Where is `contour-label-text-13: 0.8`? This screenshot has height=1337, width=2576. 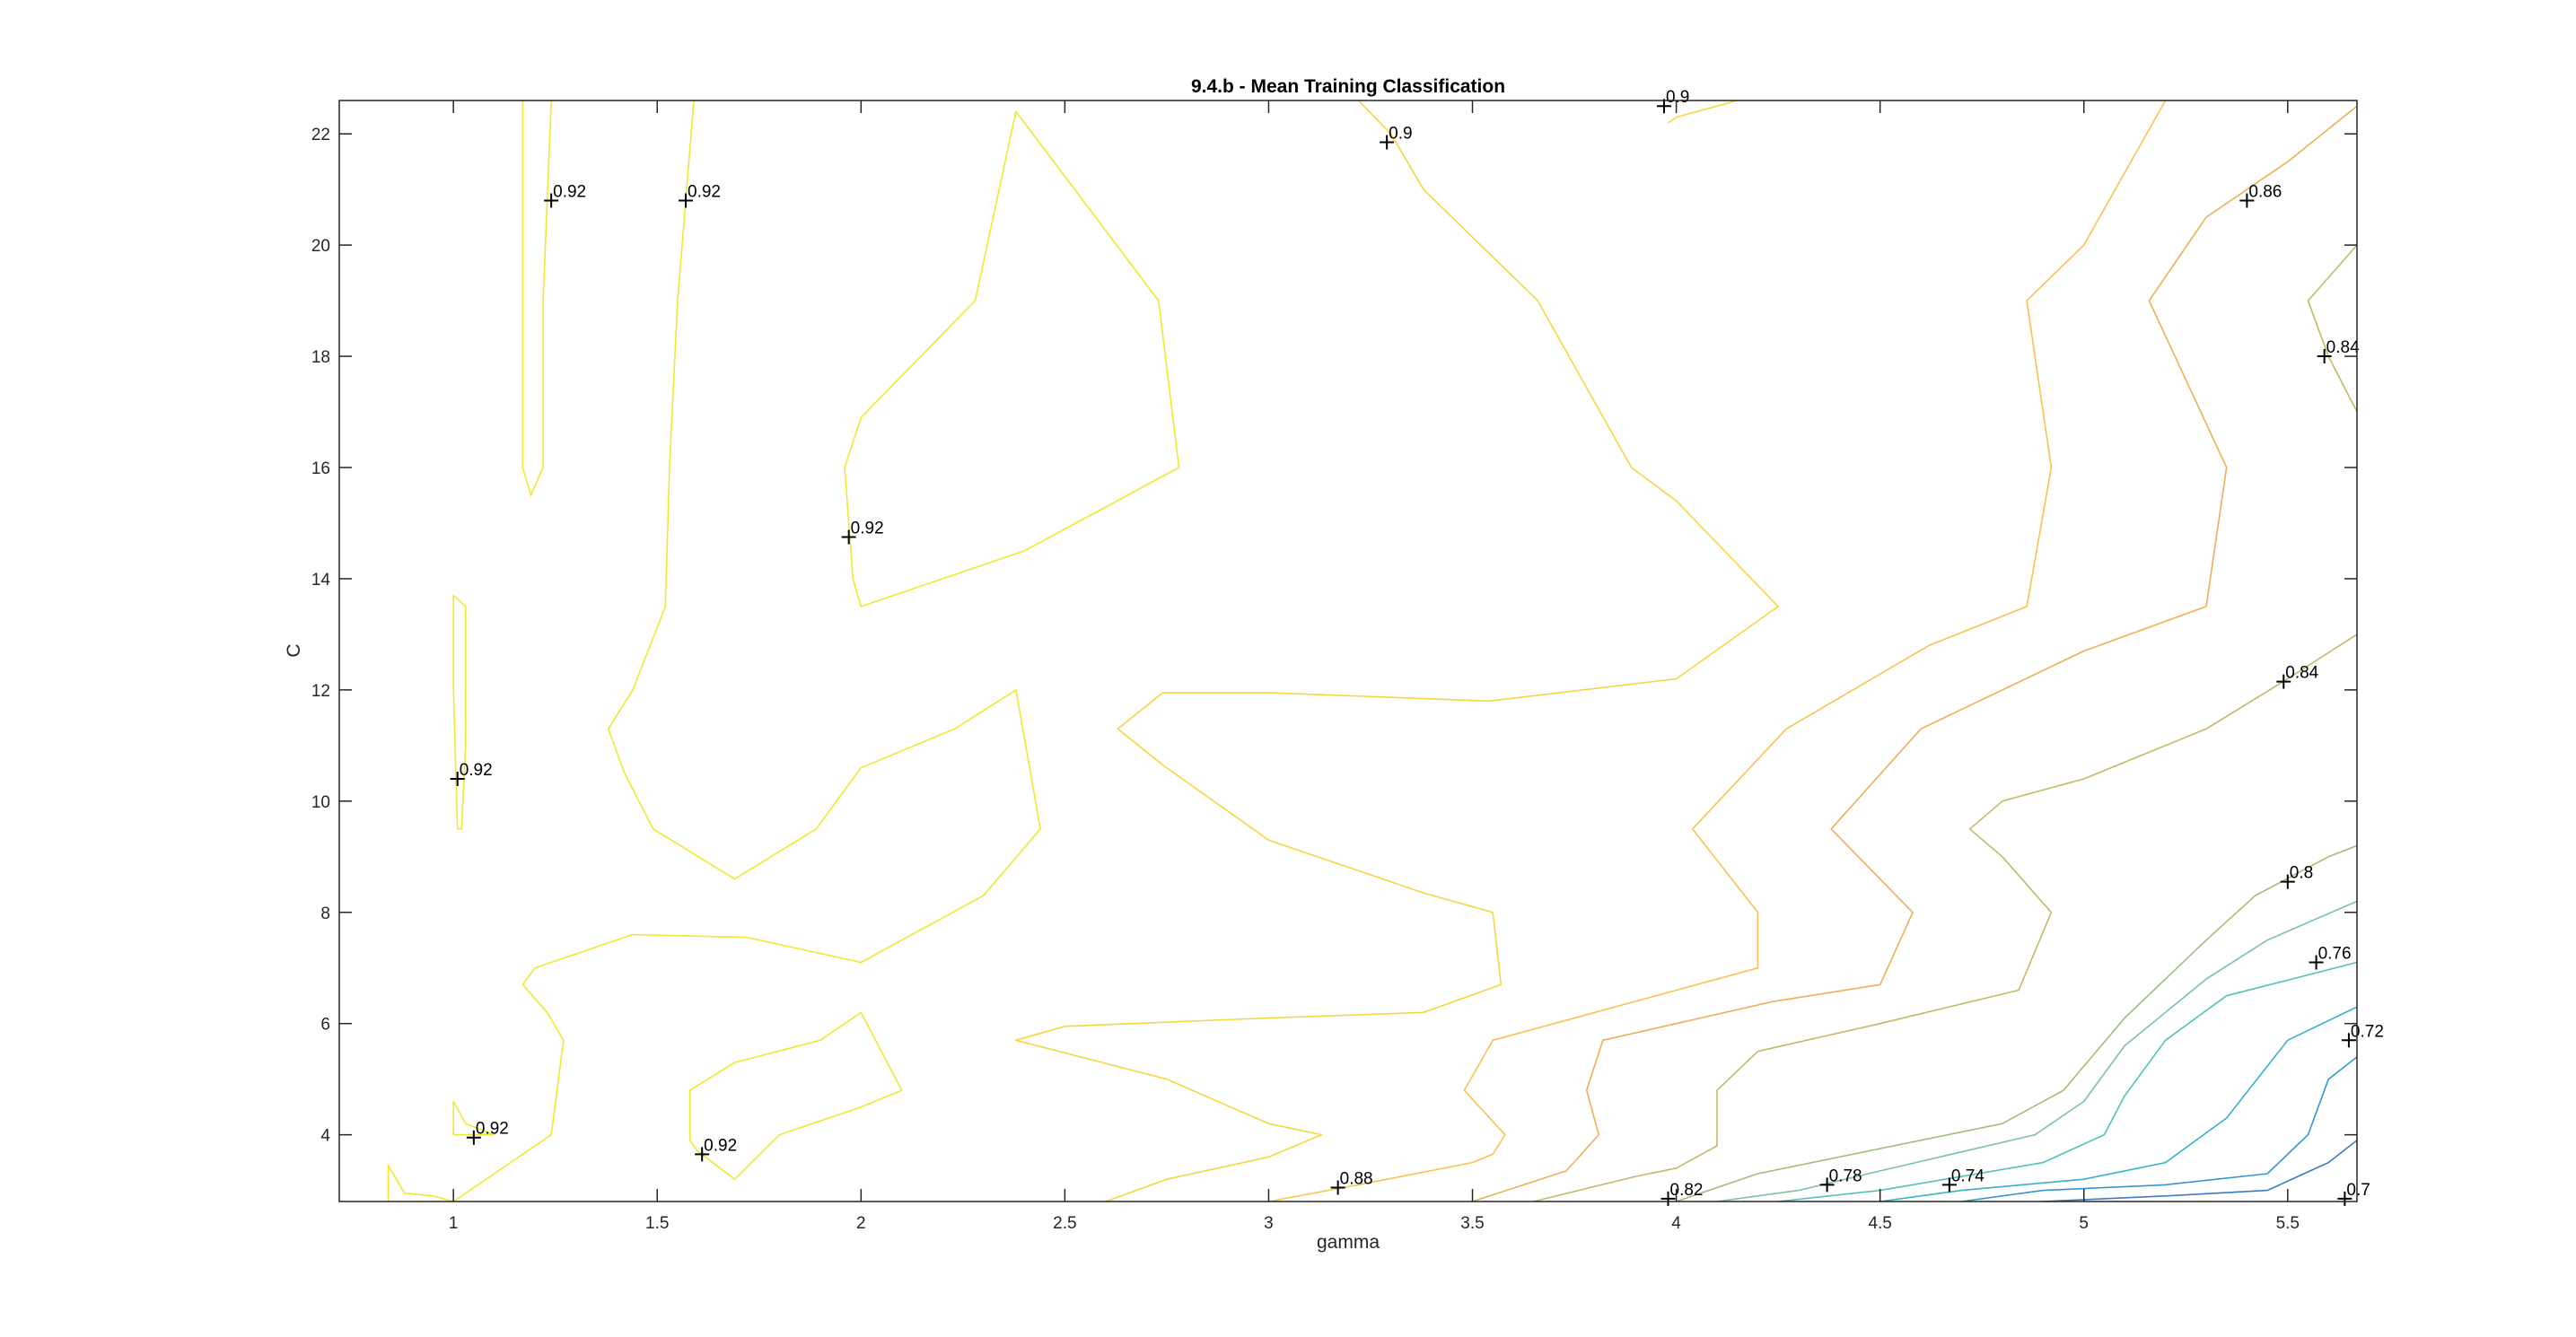 contour-label-text-13: 0.8 is located at coordinates (2301, 873).